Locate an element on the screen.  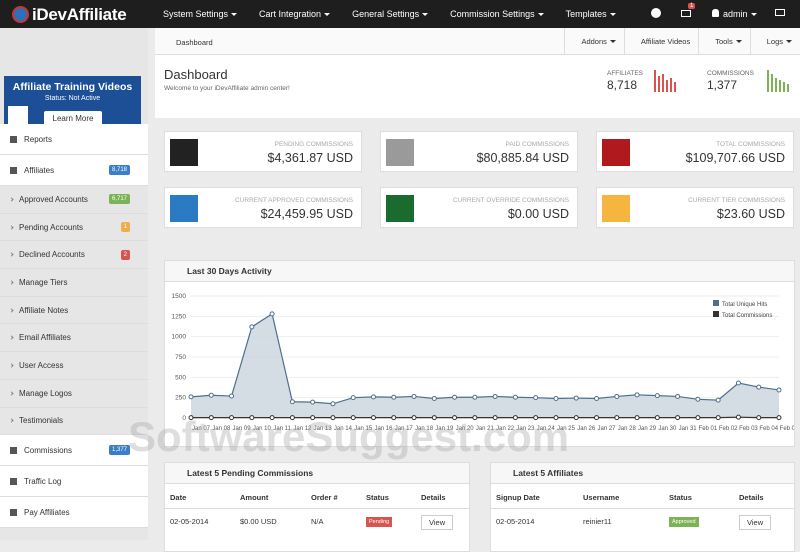
chart-title: Last 30 Days Activity is located at coordinates (479, 271).